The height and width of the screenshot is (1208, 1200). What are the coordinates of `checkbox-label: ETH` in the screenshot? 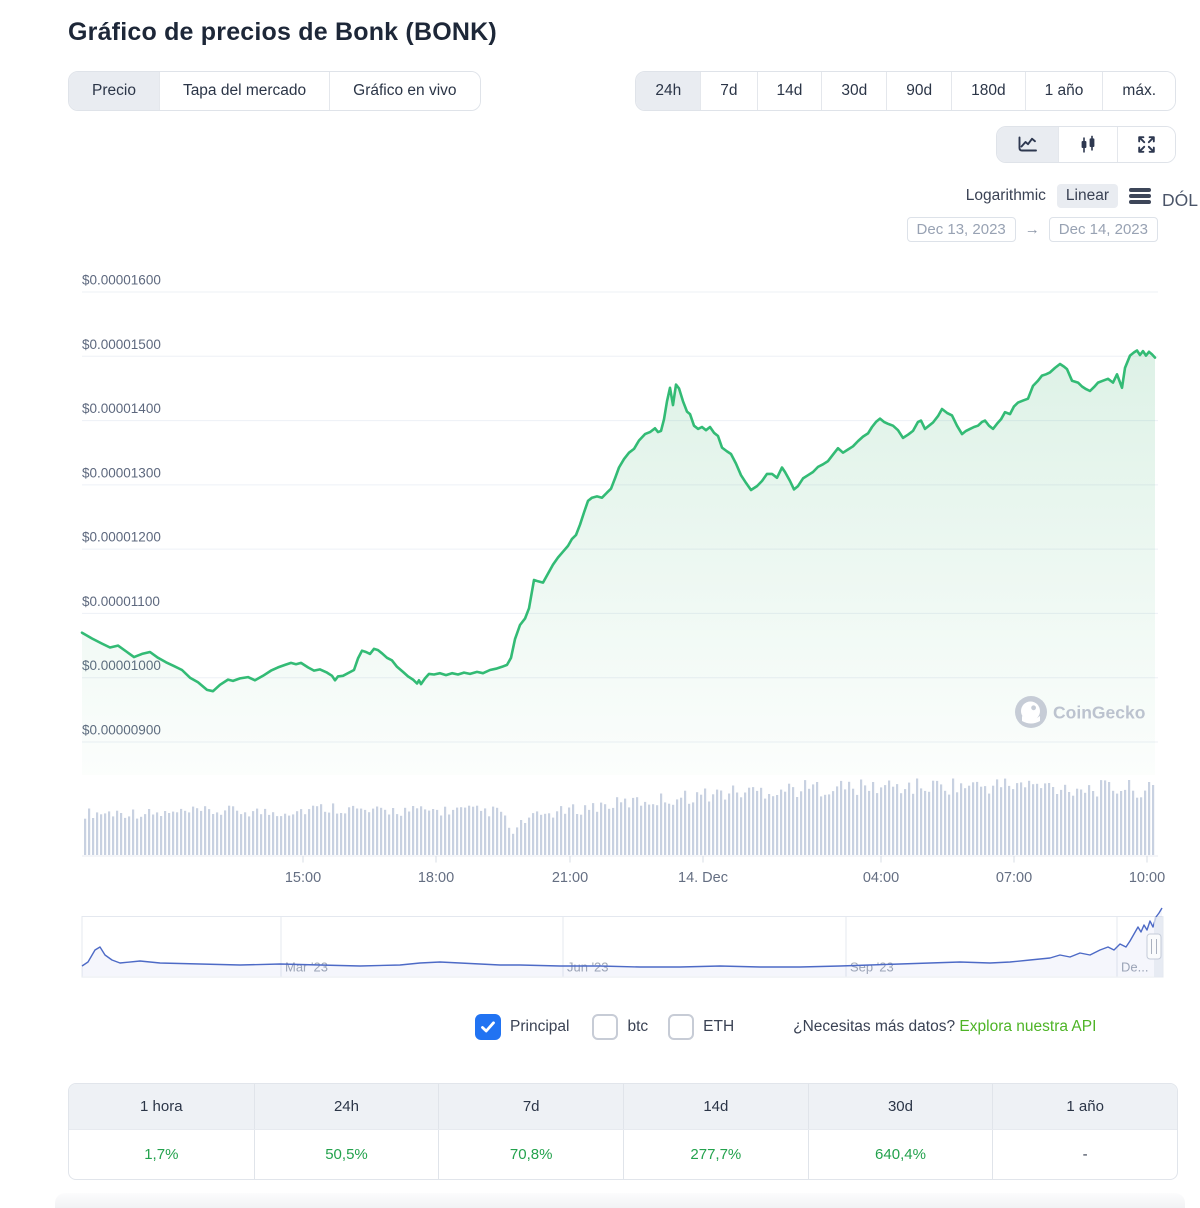 It's located at (719, 1026).